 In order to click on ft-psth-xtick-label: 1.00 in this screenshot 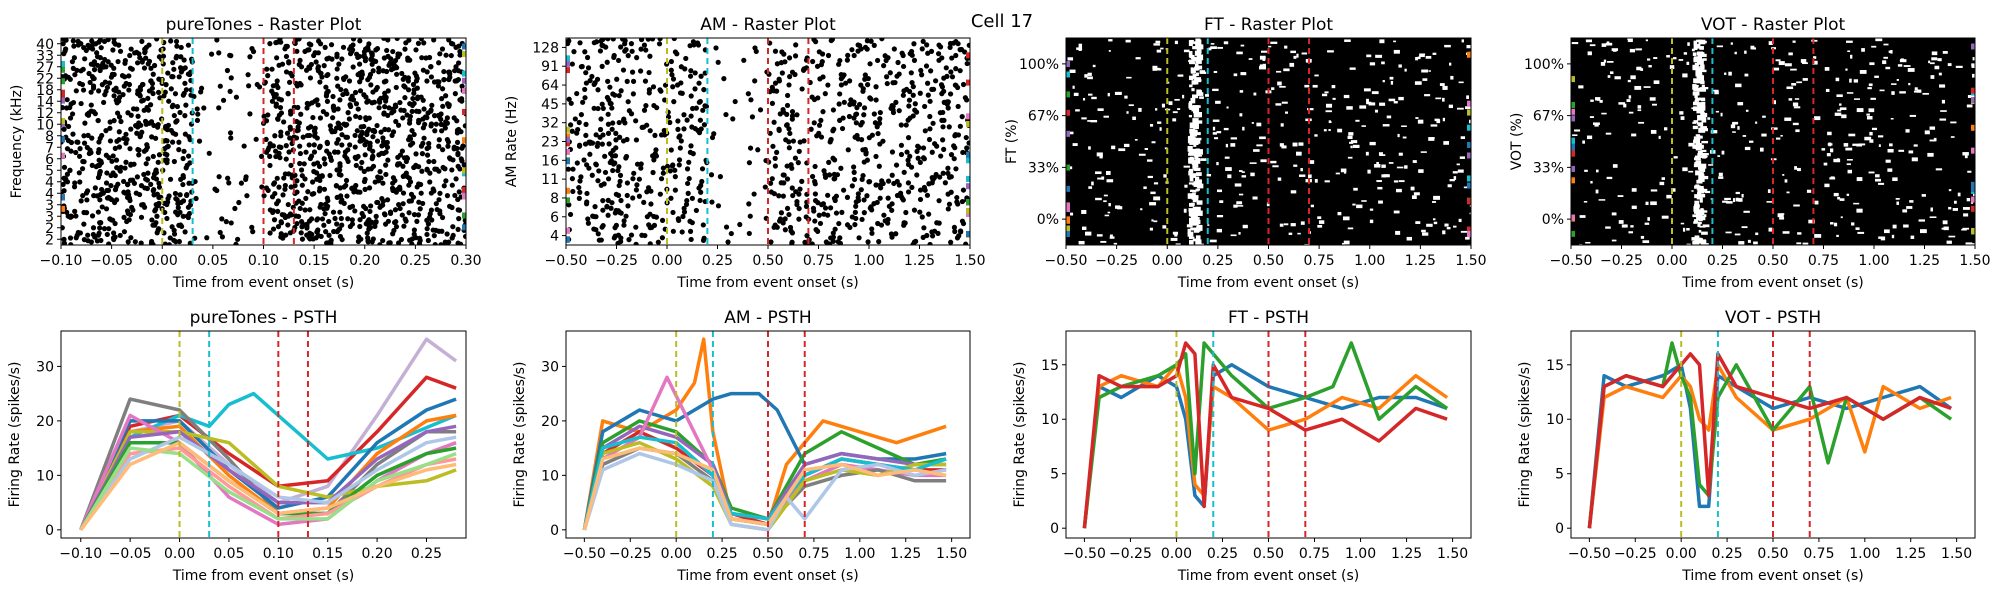, I will do `click(1360, 554)`.